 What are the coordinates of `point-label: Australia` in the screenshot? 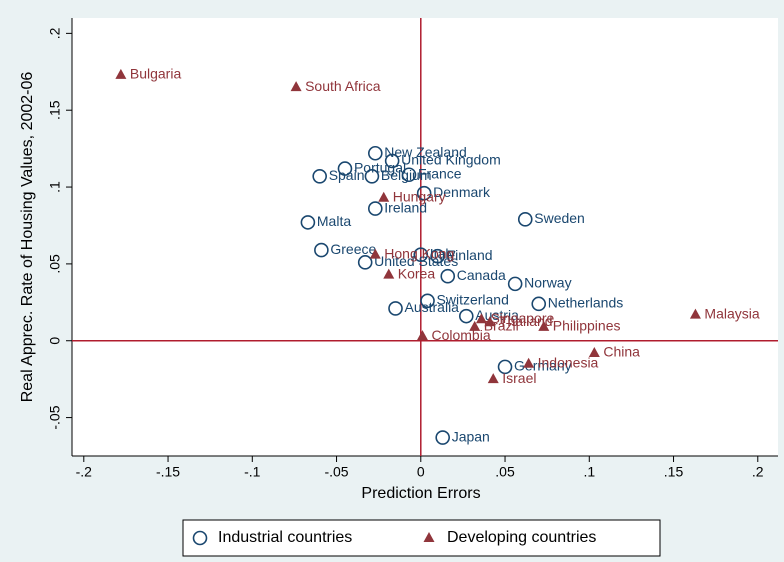 It's located at (432, 307).